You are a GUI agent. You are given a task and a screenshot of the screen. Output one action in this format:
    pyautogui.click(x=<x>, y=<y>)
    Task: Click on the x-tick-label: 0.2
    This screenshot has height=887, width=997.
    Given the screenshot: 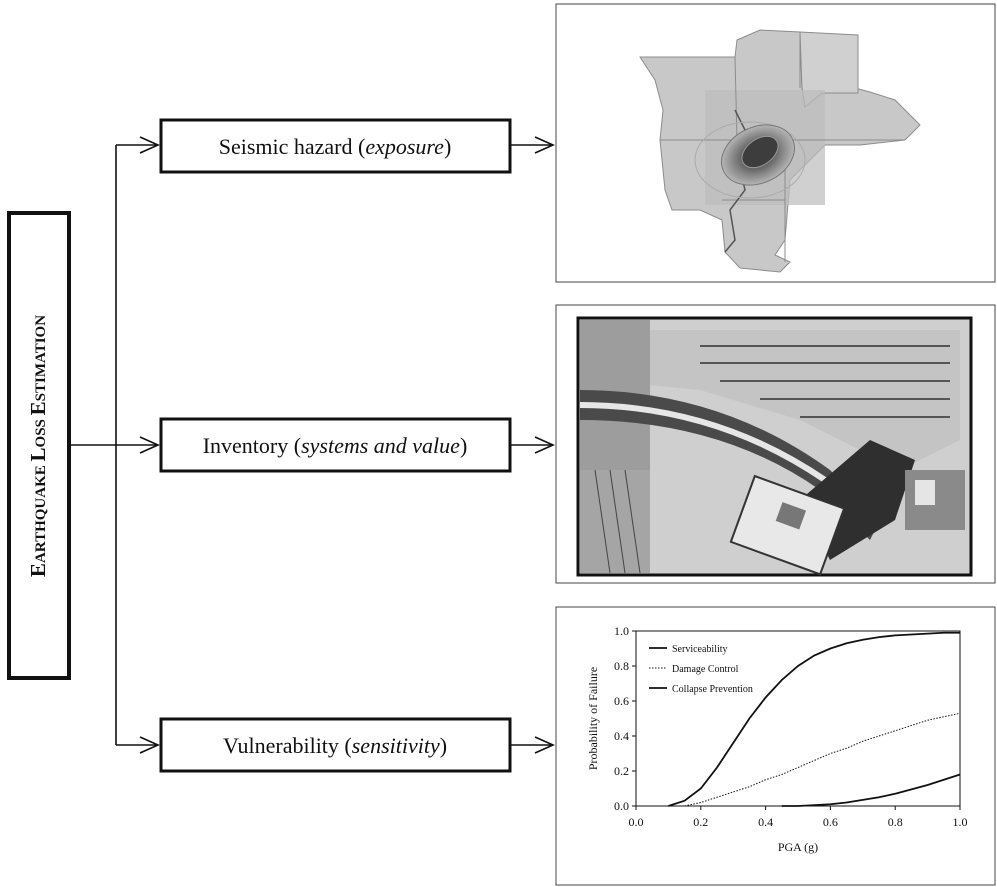 What is the action you would take?
    pyautogui.click(x=700, y=822)
    